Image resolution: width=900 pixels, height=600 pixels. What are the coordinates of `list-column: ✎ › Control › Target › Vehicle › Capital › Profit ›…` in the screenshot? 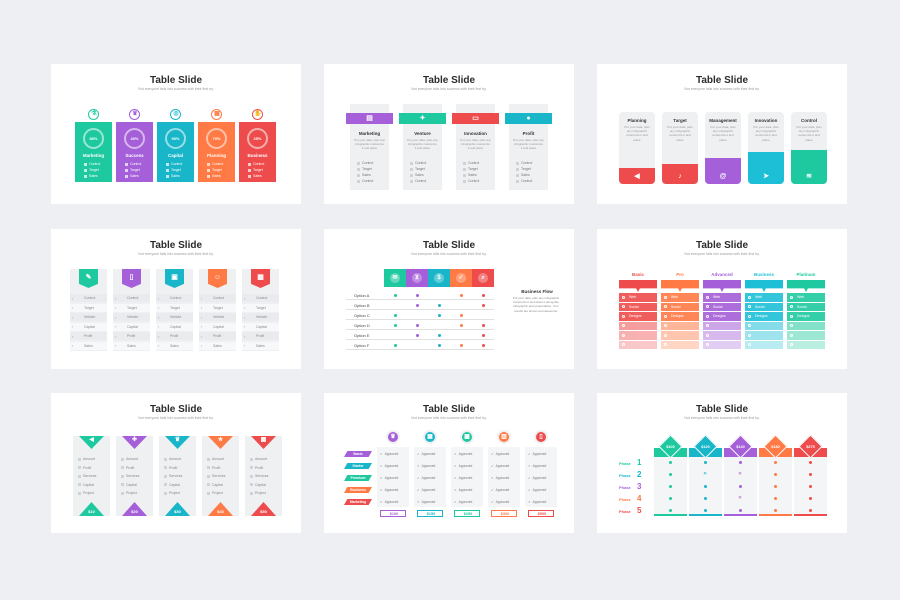 It's located at (88, 310).